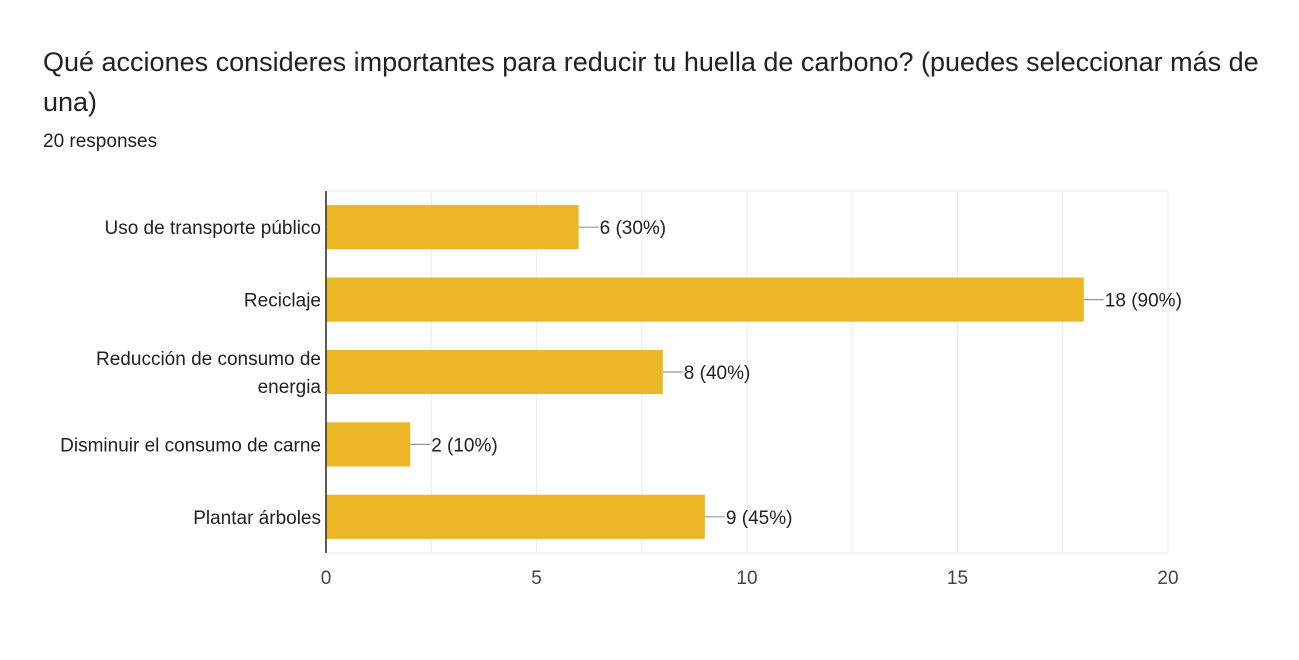 The image size is (1299, 660). Describe the element at coordinates (759, 518) in the screenshot. I see `data-label: 9 (45%)` at that location.